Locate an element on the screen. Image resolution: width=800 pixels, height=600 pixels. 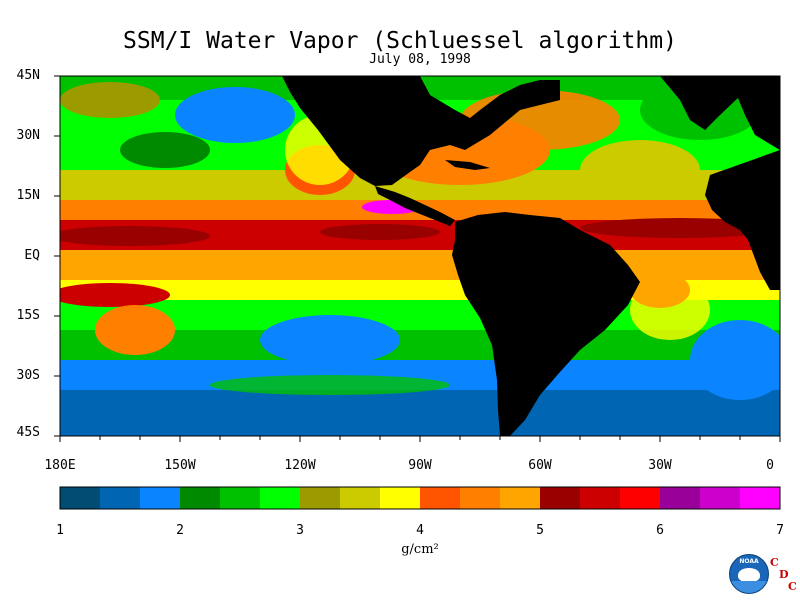
colorbar-label-5: 5 is located at coordinates (540, 530).